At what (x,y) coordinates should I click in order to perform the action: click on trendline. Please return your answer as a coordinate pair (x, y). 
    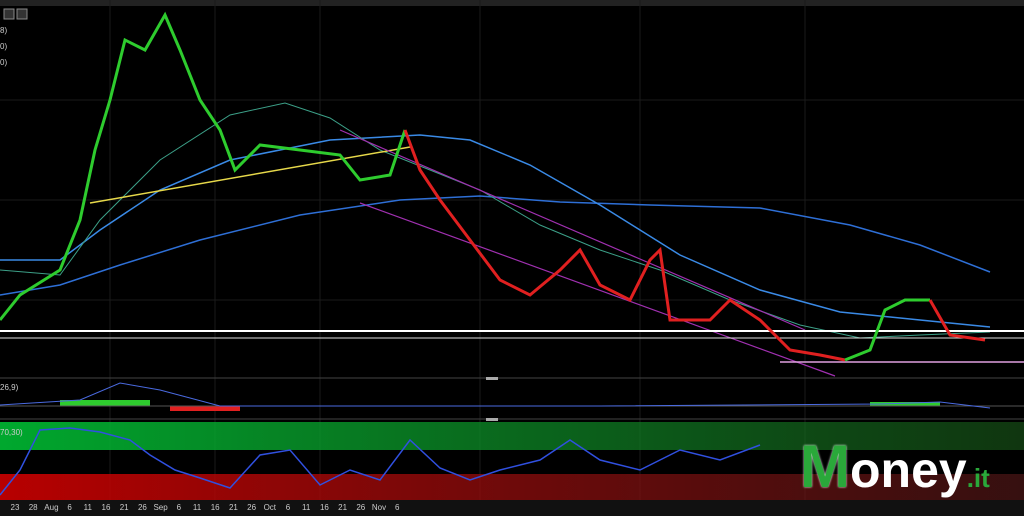
    Looking at the image, I should click on (250, 175).